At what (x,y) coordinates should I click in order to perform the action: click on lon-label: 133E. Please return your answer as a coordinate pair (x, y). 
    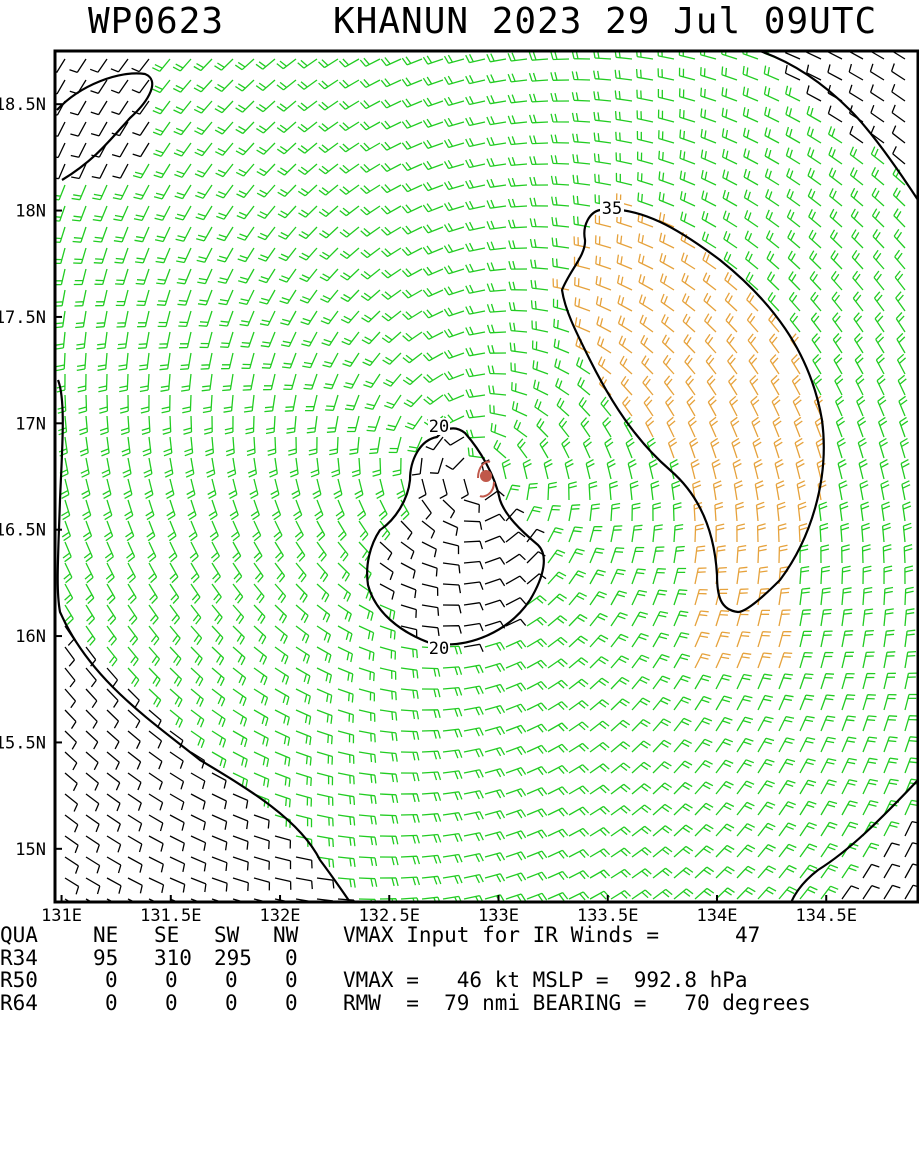
    Looking at the image, I should click on (498, 915).